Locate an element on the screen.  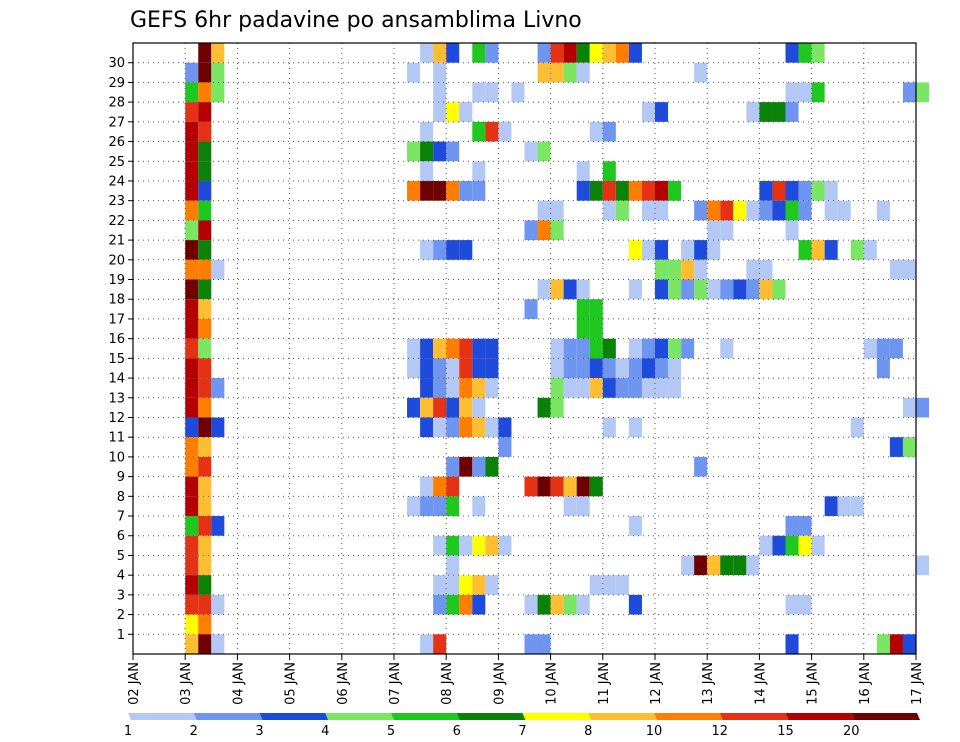
y-tick-label: 23 is located at coordinates (116, 201).